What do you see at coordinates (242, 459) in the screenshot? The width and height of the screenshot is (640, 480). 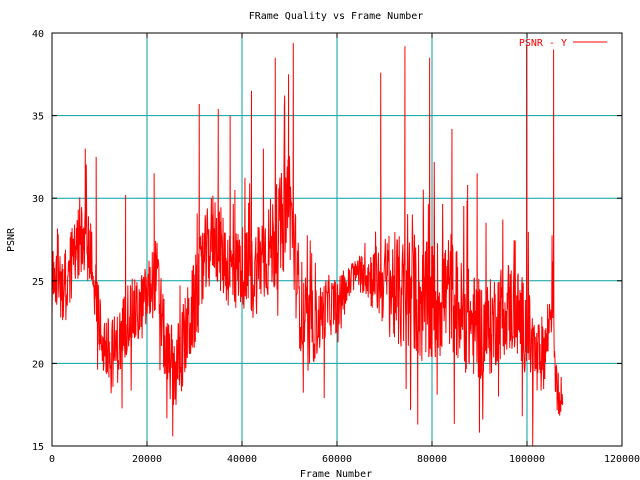 I see `x-tick-label: 40000` at bounding box center [242, 459].